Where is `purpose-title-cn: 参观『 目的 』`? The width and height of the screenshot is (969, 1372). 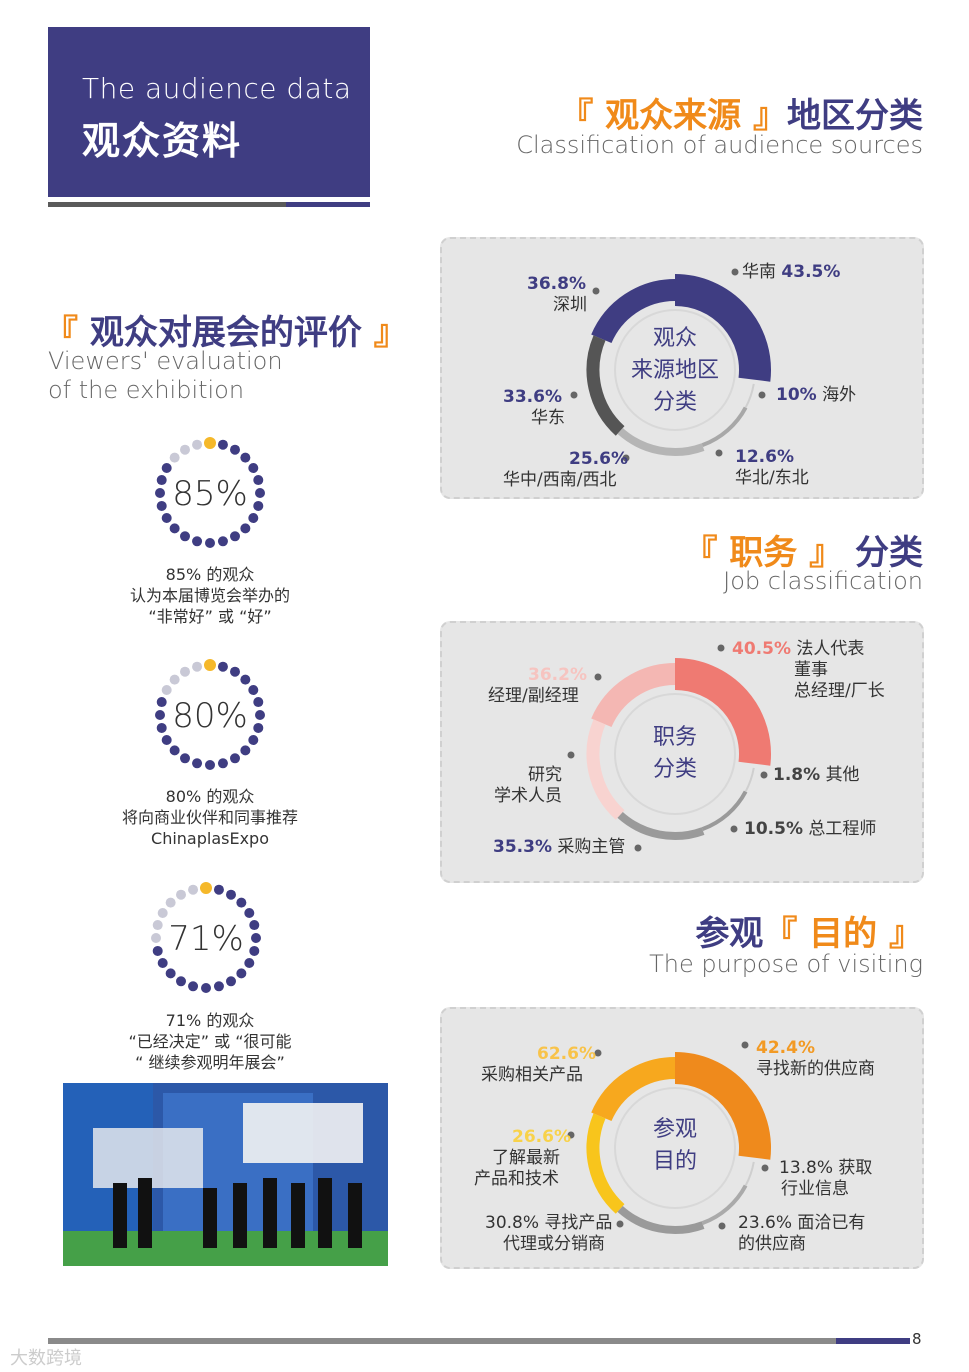
purpose-title-cn: 参观『 目的 』 is located at coordinates (809, 934).